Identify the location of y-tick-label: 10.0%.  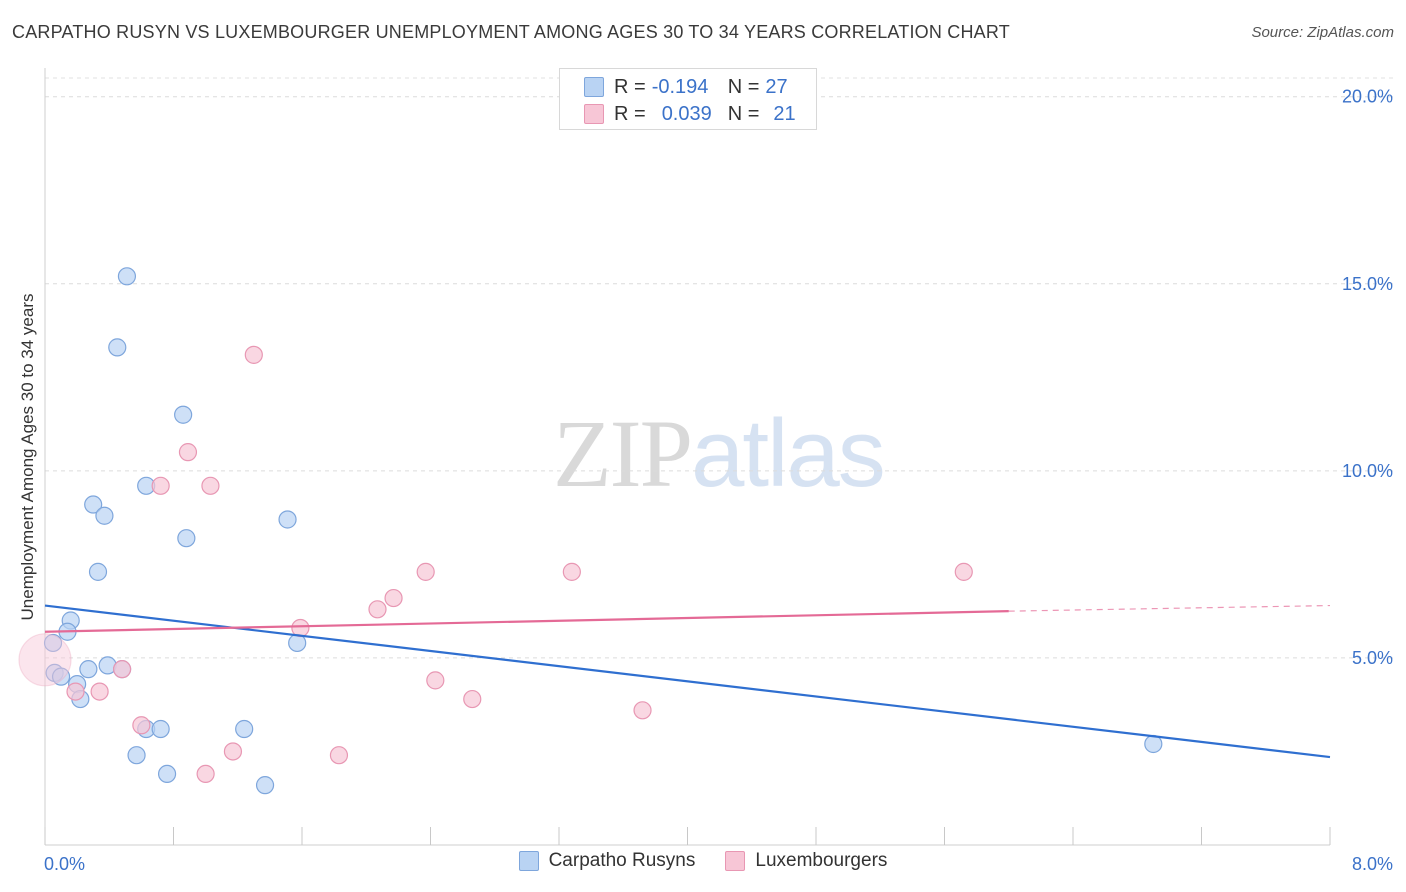
(1367, 471).